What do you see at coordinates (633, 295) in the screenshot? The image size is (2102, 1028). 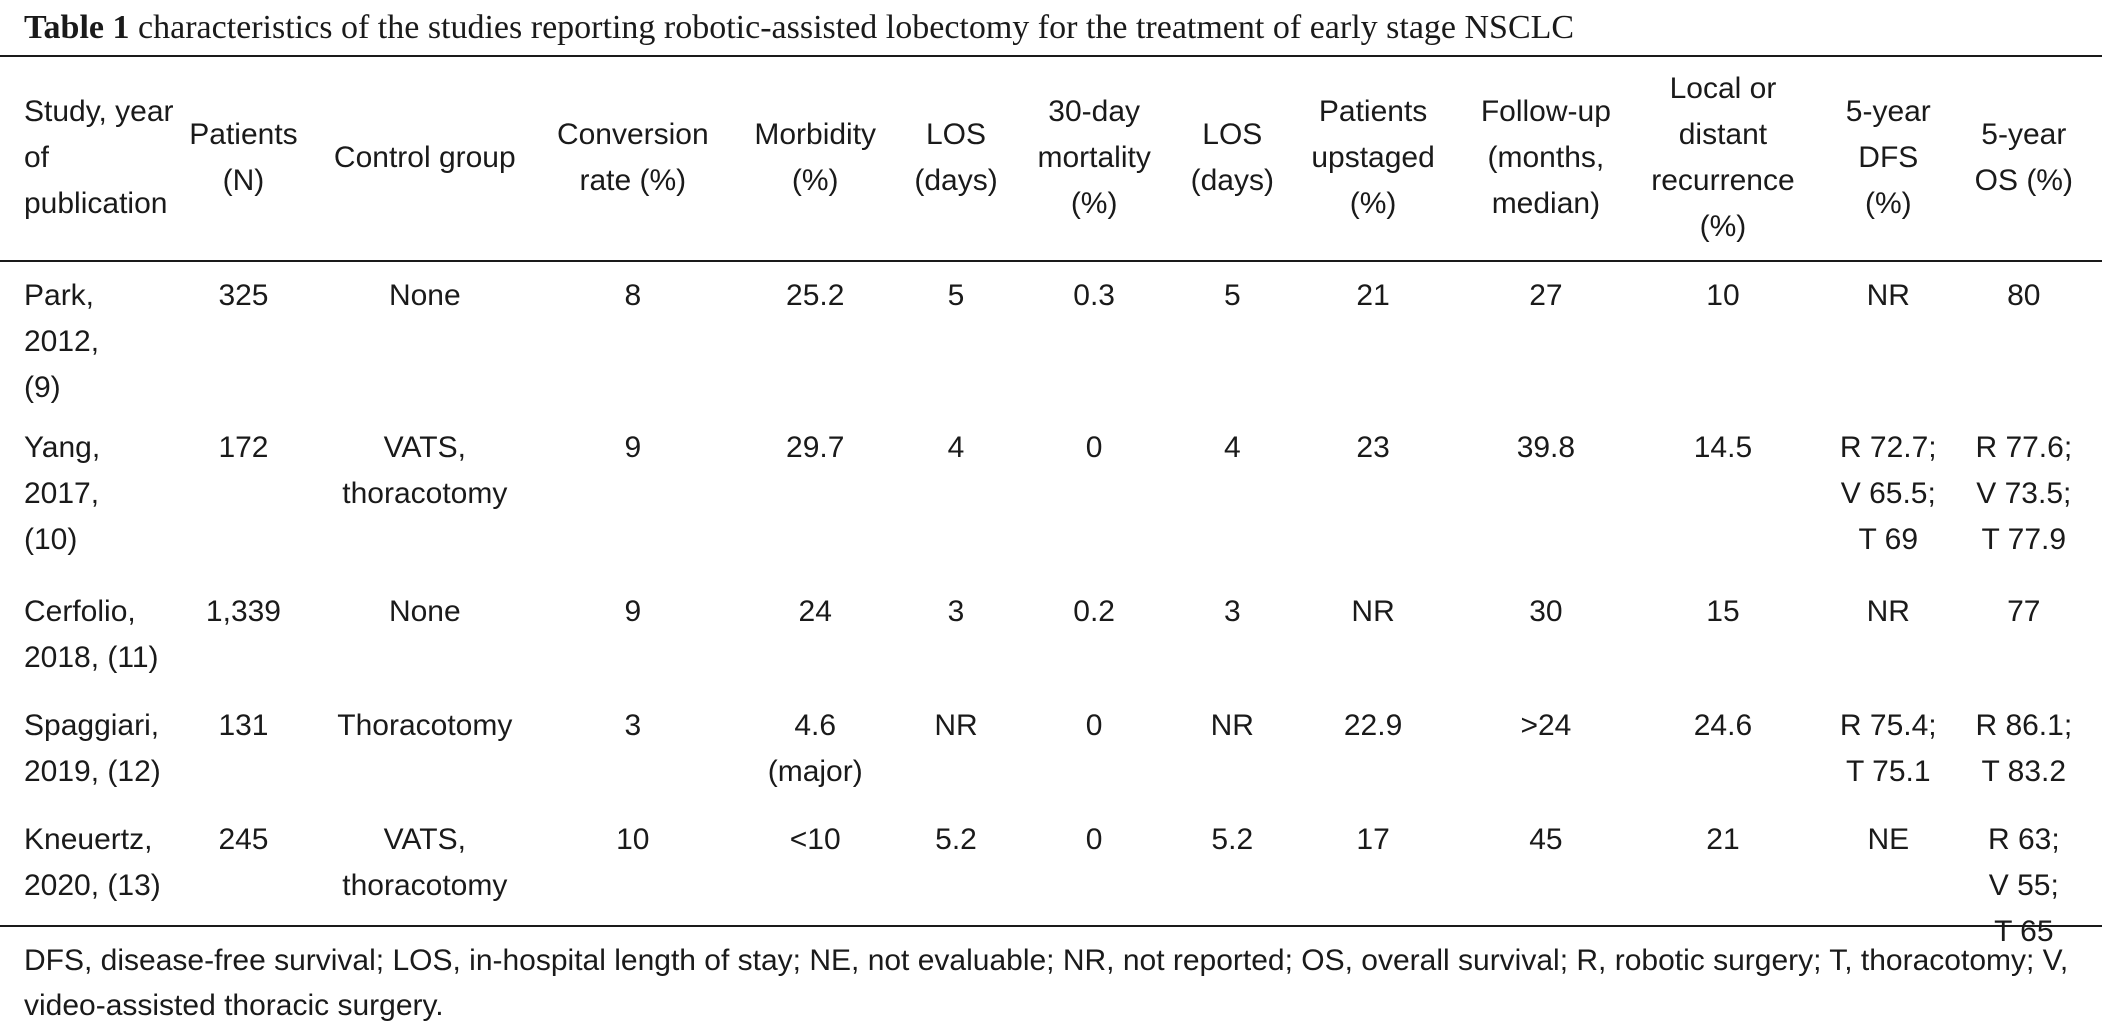 I see `cell-conversion-rate: 8` at bounding box center [633, 295].